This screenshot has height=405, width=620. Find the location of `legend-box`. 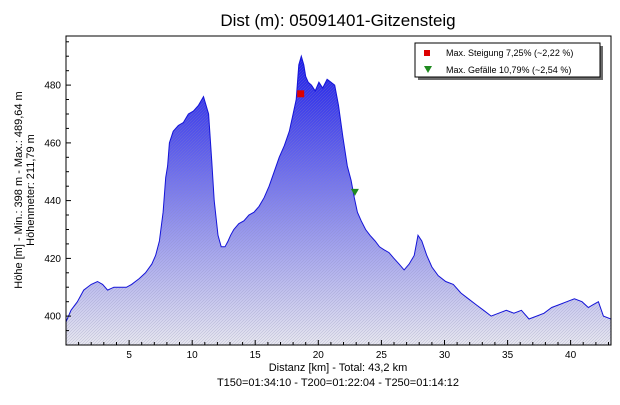

legend-box is located at coordinates (507, 60).